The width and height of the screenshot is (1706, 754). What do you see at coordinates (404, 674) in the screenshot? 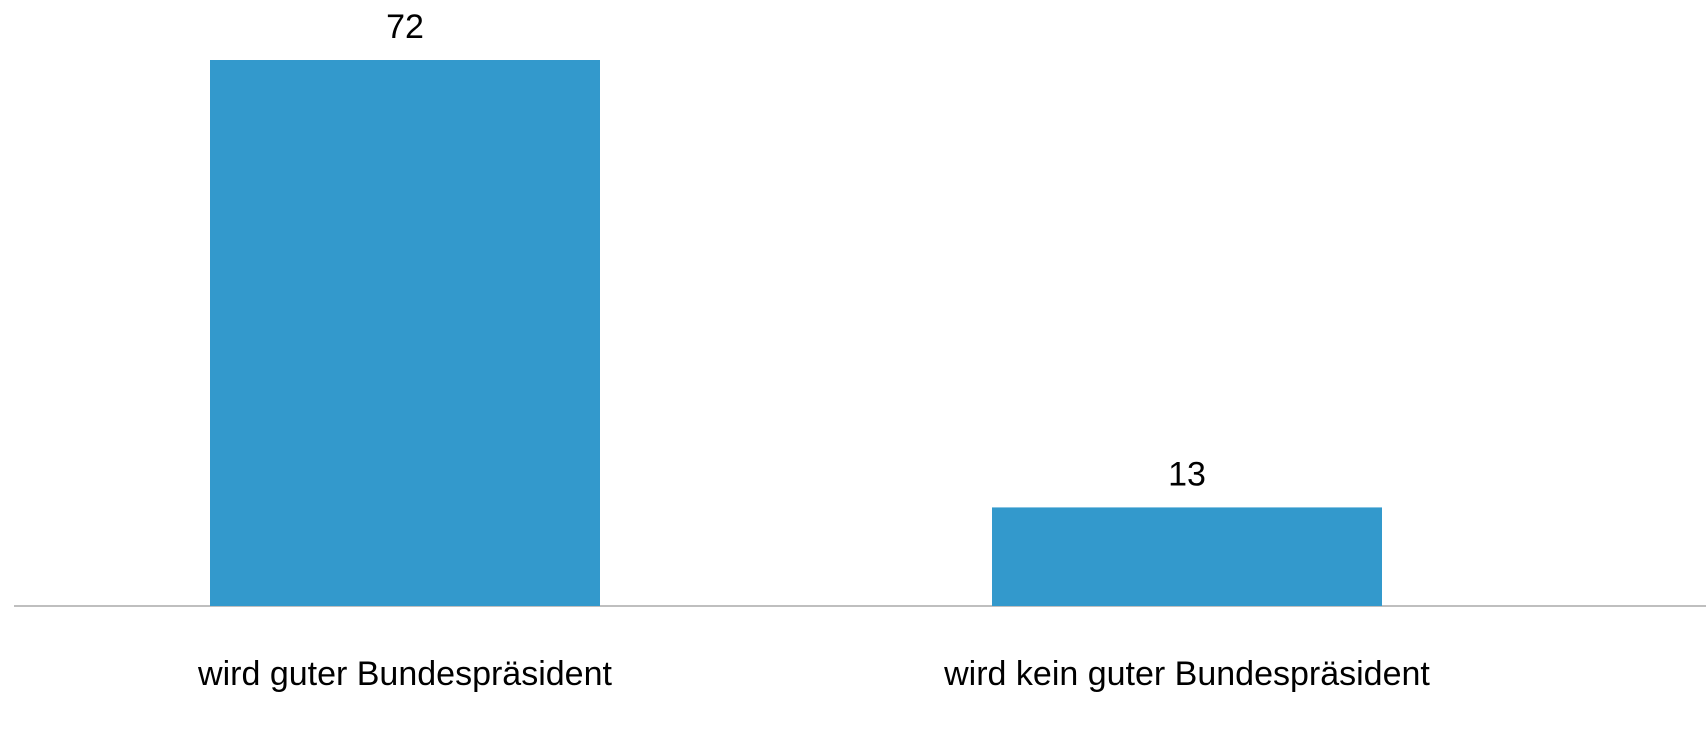
I see `category-label-1: wird guter Bundespräsident` at bounding box center [404, 674].